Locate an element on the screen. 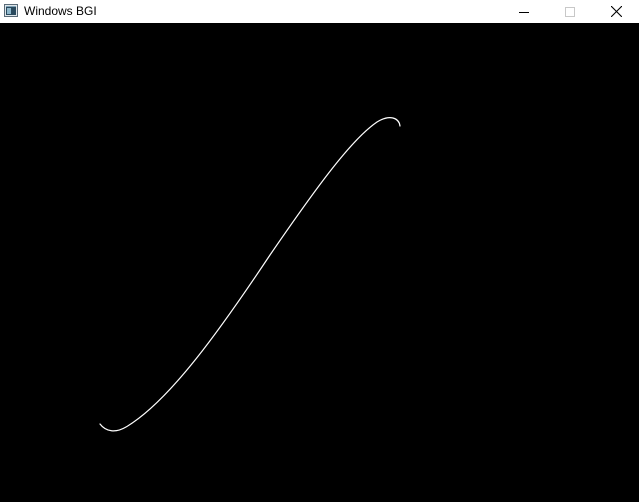  bgi-app-icon is located at coordinates (11, 10).